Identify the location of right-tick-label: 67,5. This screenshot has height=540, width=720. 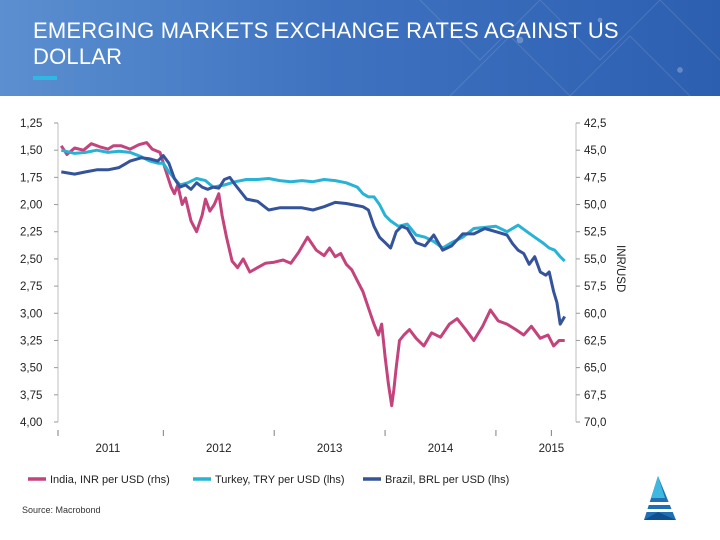
(595, 396).